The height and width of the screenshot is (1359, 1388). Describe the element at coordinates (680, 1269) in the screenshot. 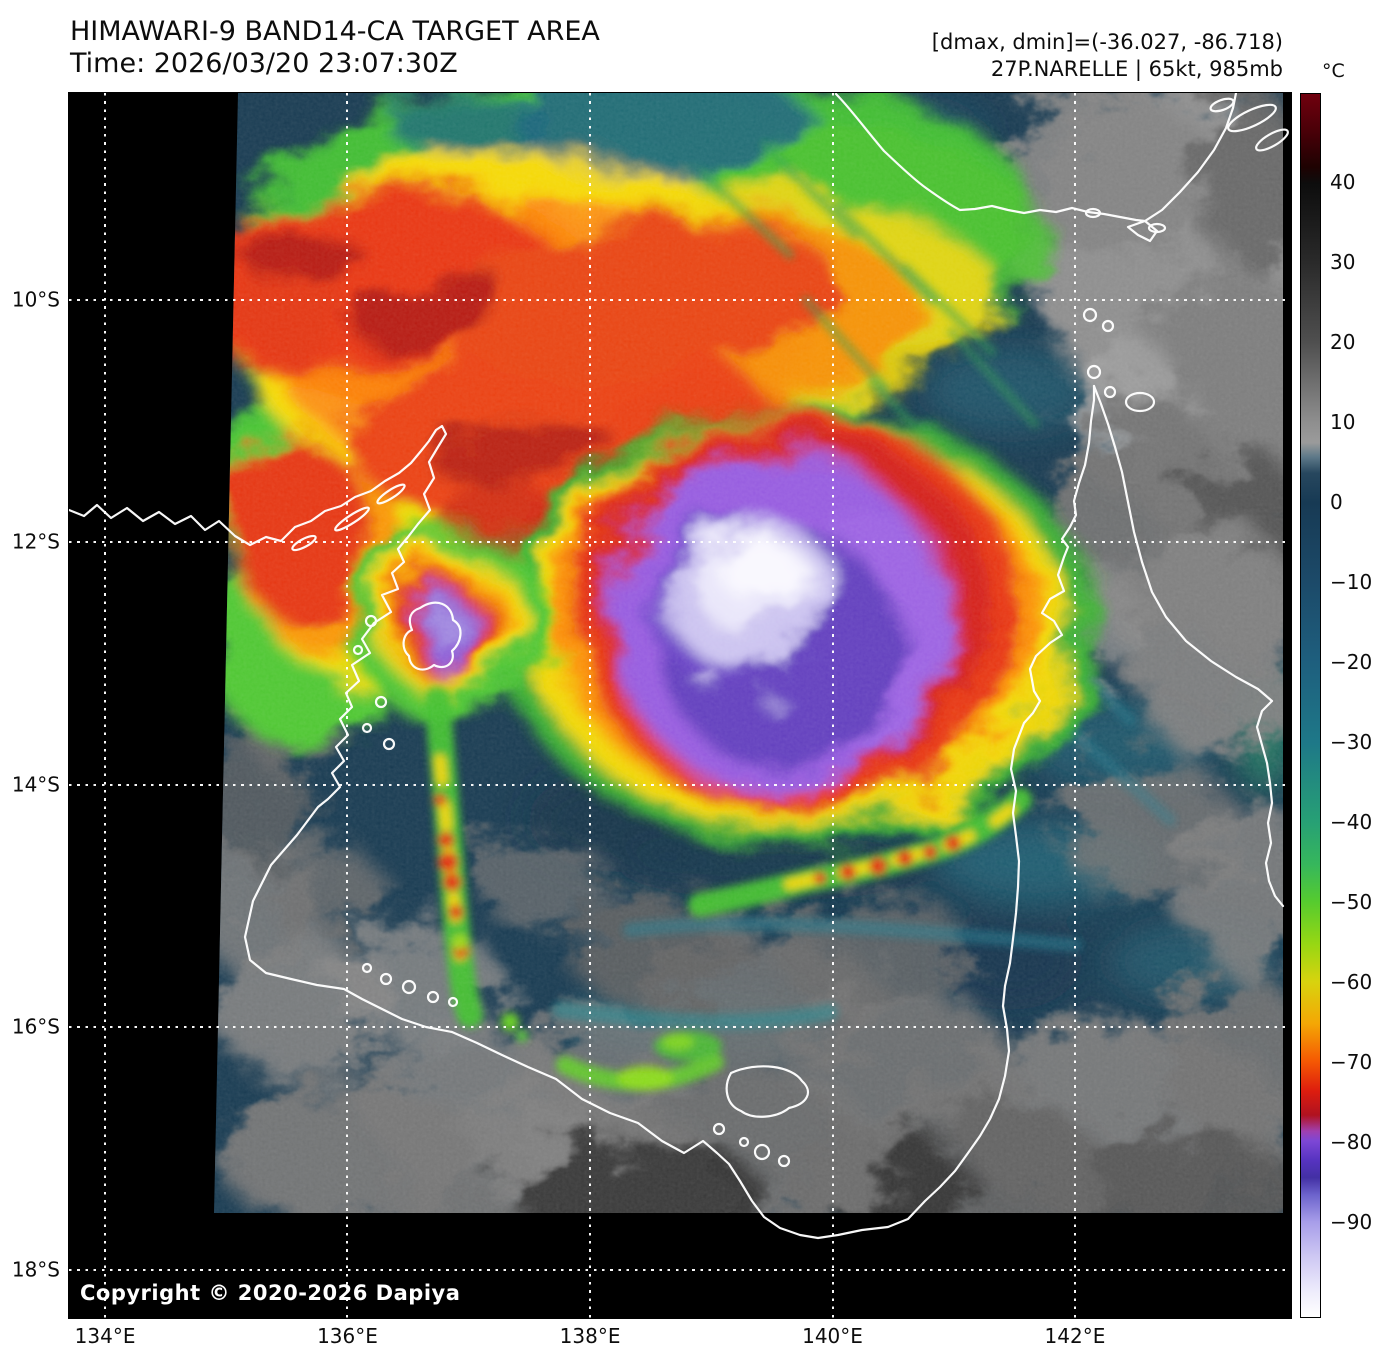

I see `gridline-lat-18°S` at that location.